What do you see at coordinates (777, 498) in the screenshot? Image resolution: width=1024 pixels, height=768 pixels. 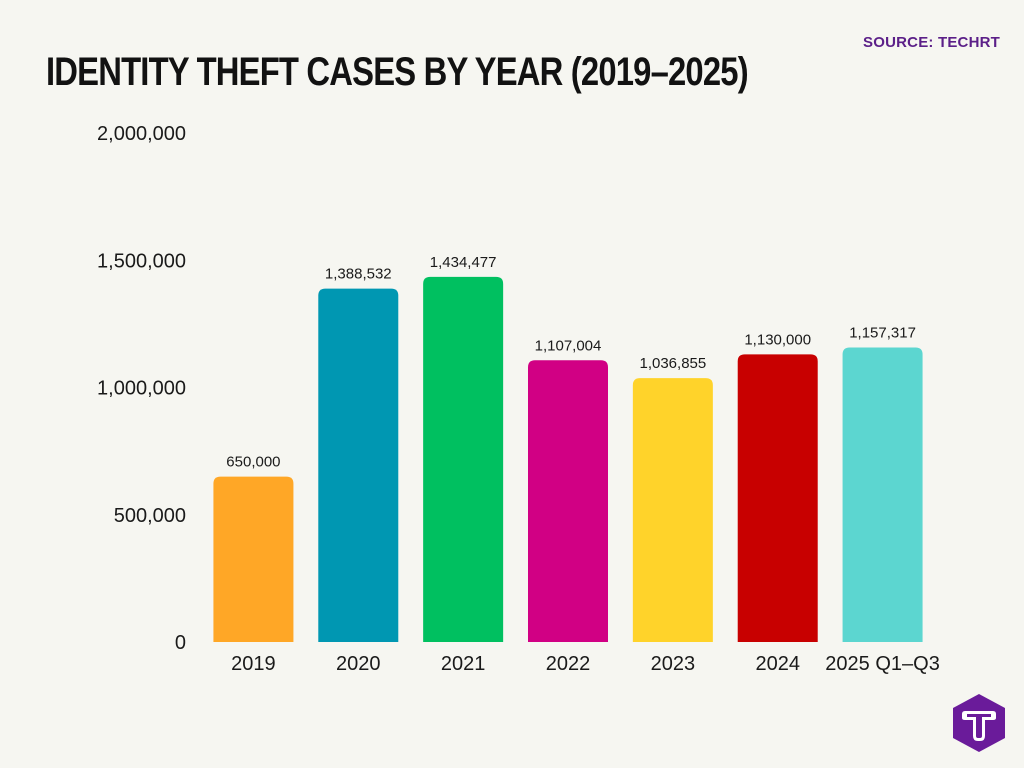 I see `bar-2024` at bounding box center [777, 498].